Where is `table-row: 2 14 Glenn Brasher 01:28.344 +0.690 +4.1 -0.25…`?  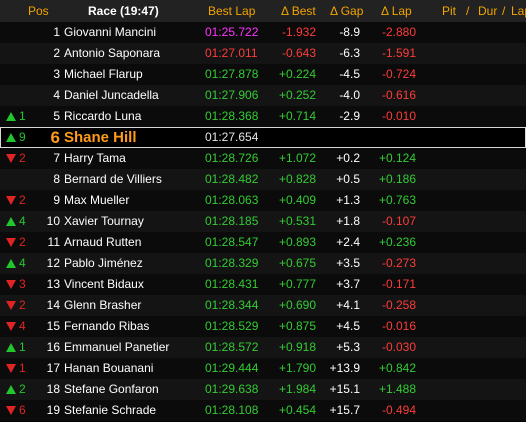
table-row: 2 14 Glenn Brasher 01:28.344 +0.690 +4.1 -0.25… is located at coordinates (263, 305).